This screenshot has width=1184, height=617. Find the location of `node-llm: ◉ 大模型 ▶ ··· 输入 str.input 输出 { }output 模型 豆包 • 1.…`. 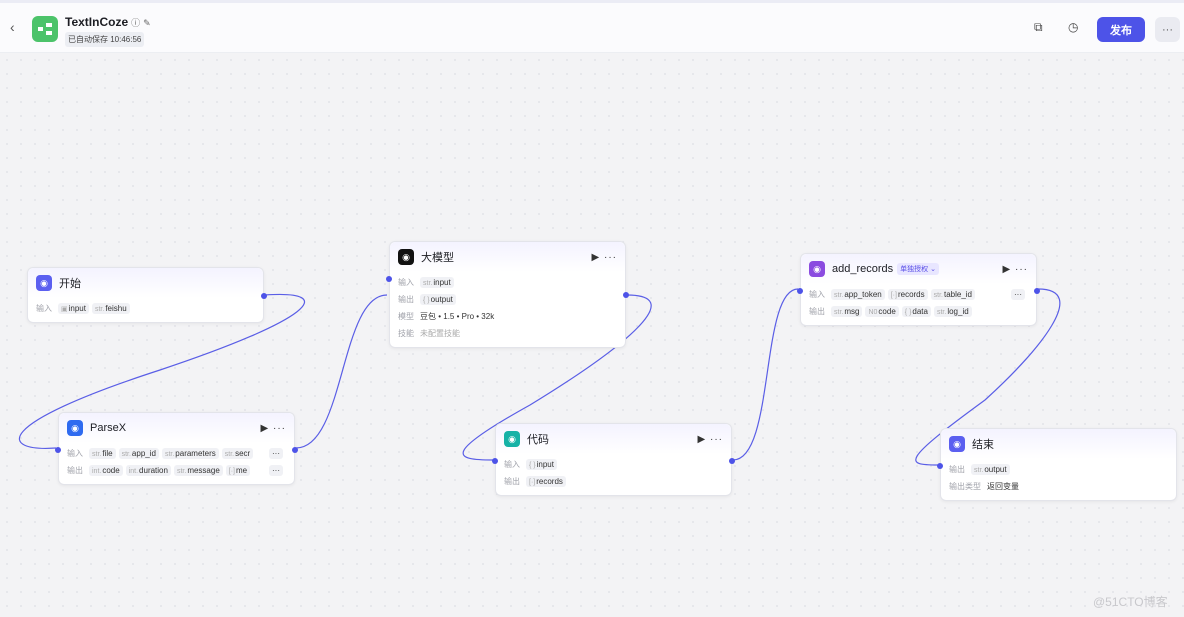

node-llm: ◉ 大模型 ▶ ··· 输入 str.input 输出 { }output 模型 豆包 • 1.… is located at coordinates (507, 294).